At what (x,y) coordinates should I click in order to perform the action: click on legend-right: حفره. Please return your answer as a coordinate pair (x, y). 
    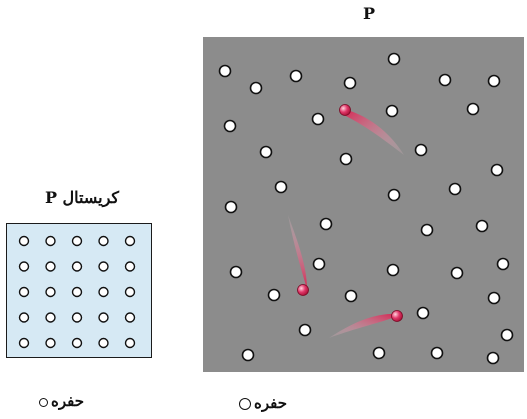
    Looking at the image, I should click on (261, 403).